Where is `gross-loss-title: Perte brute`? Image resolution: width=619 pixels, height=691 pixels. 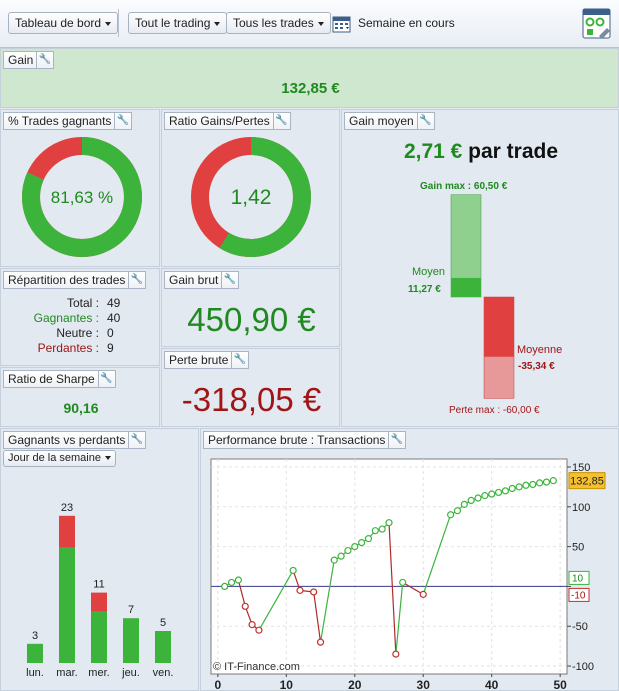 gross-loss-title: Perte brute is located at coordinates (199, 360).